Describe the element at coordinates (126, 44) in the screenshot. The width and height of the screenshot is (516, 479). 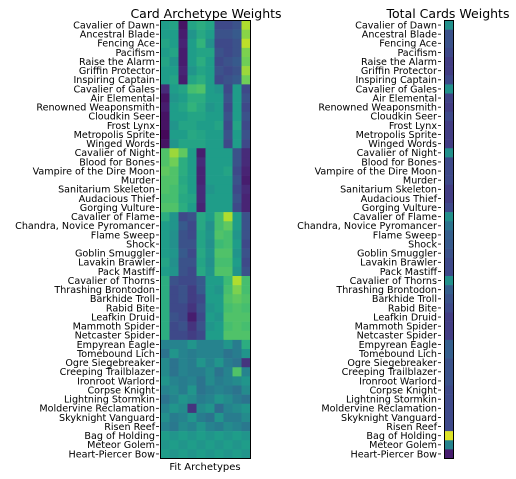
I see `archetype-heatmap-row-label: Fencing Ace` at that location.